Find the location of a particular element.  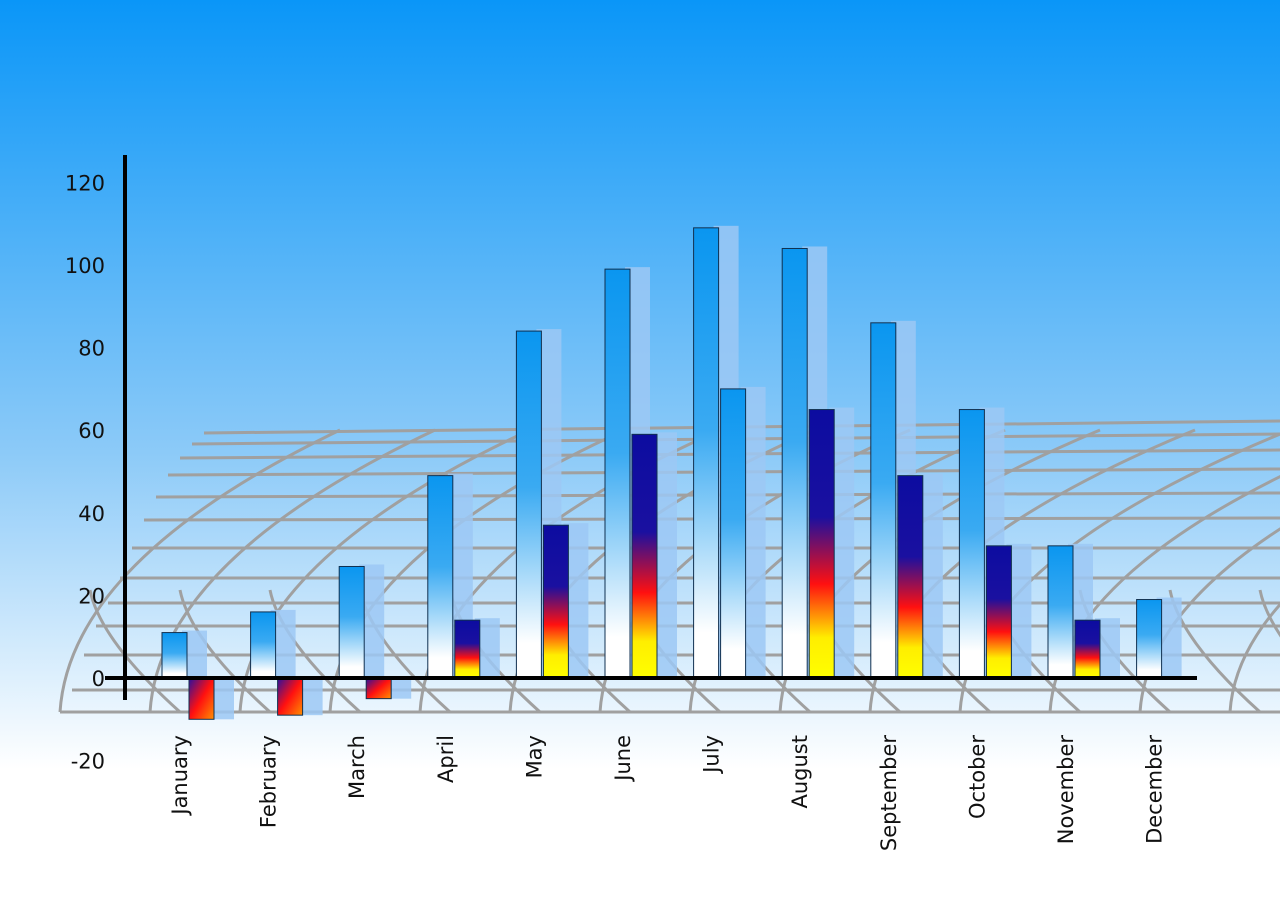

bar-1-october is located at coordinates (971, 544).